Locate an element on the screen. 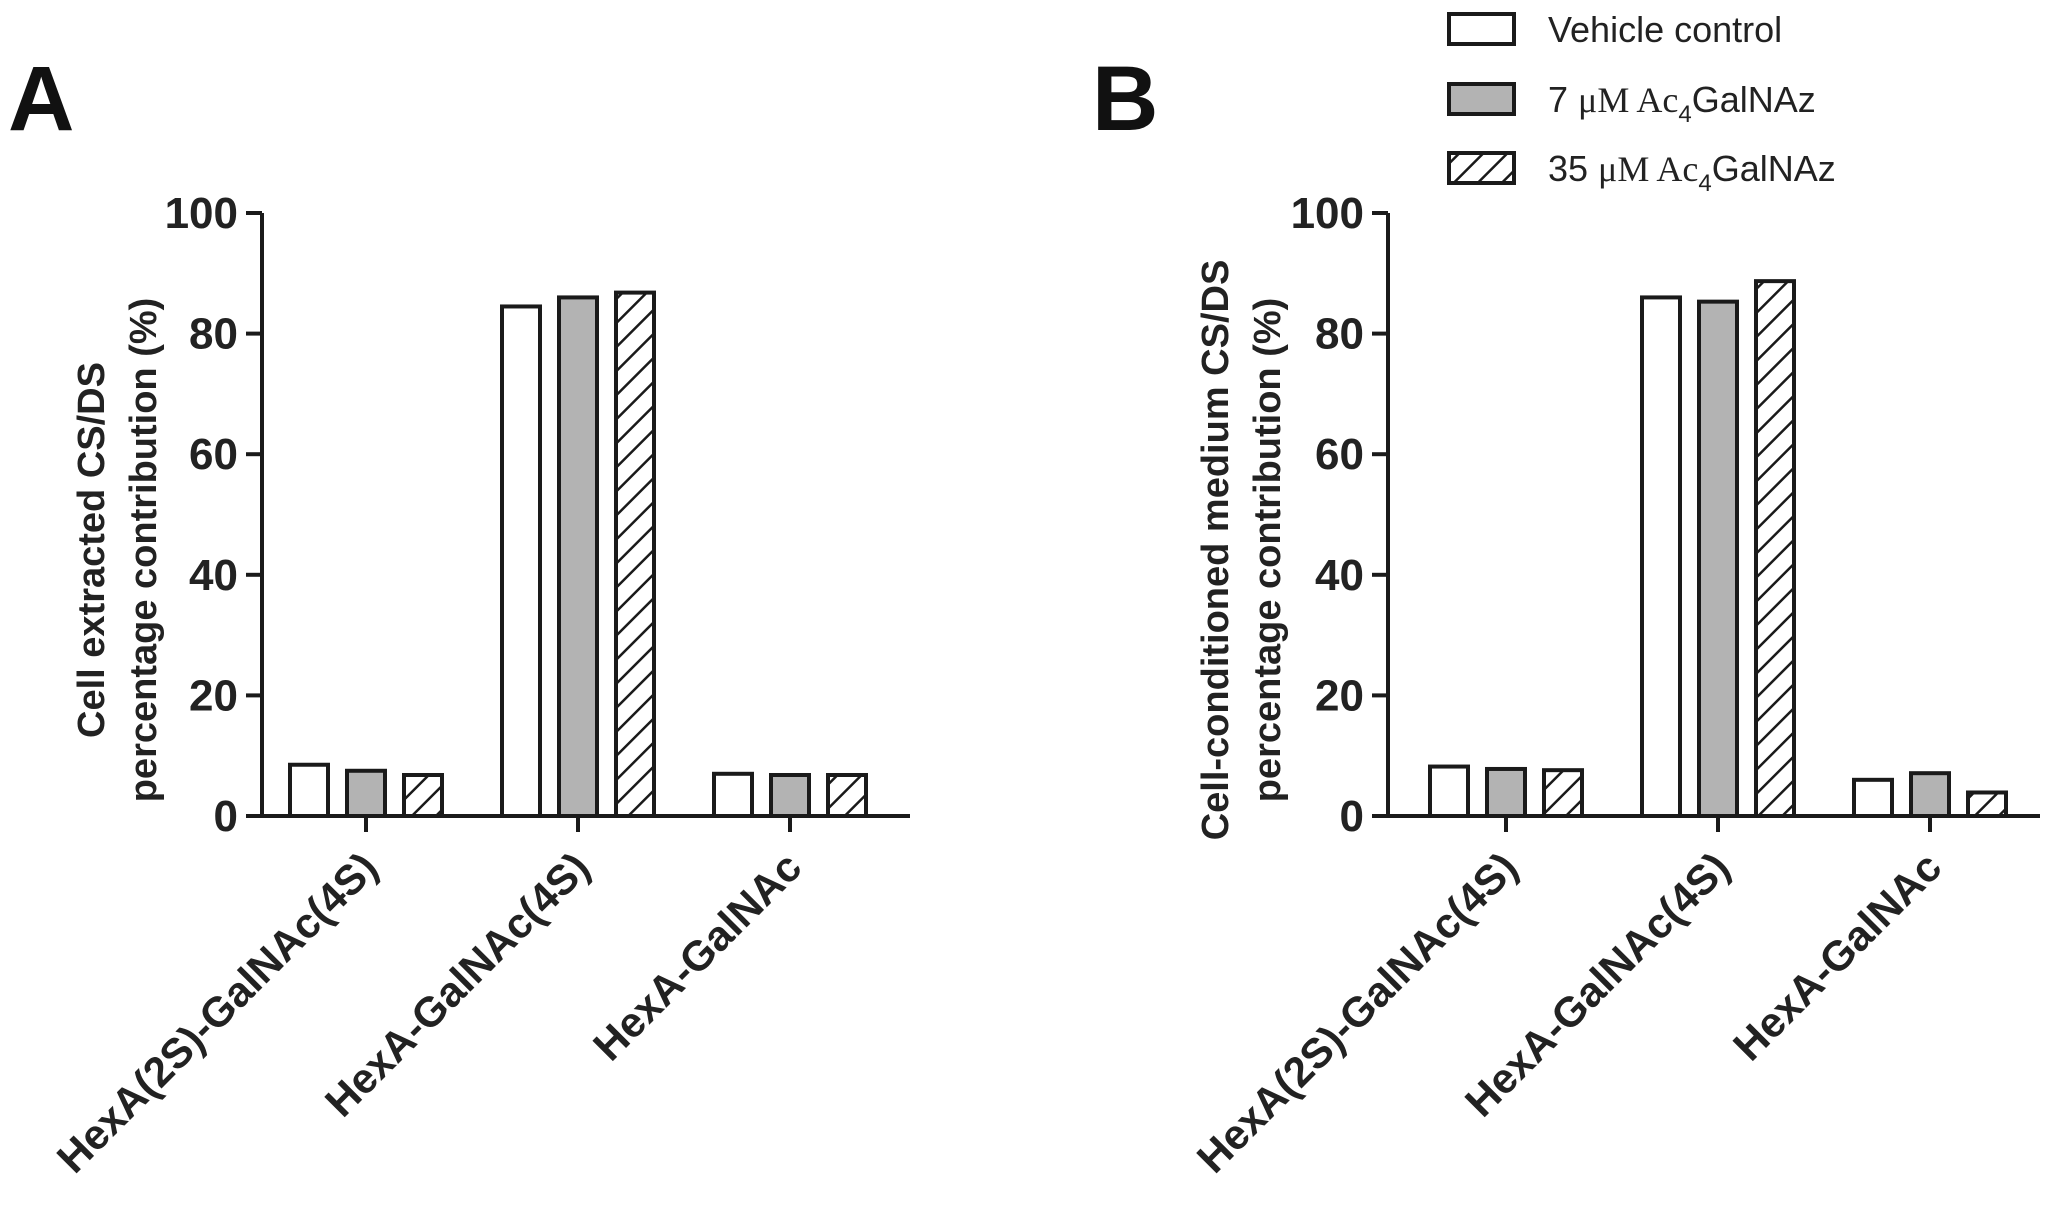 The image size is (2046, 1218). legend-label-35um: 35 μM Ac4GalNAz is located at coordinates (1692, 172).